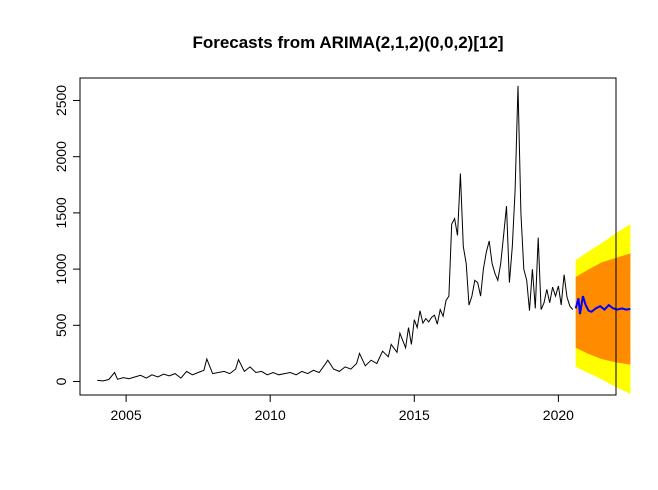  Describe the element at coordinates (61, 156) in the screenshot. I see `y-tick-label: 2000` at that location.